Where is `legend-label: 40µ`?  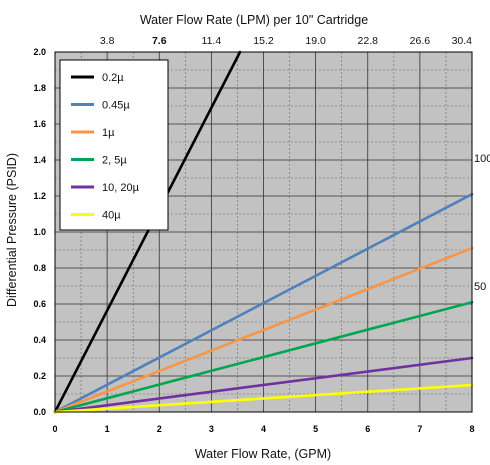 legend-label: 40µ is located at coordinates (111, 216).